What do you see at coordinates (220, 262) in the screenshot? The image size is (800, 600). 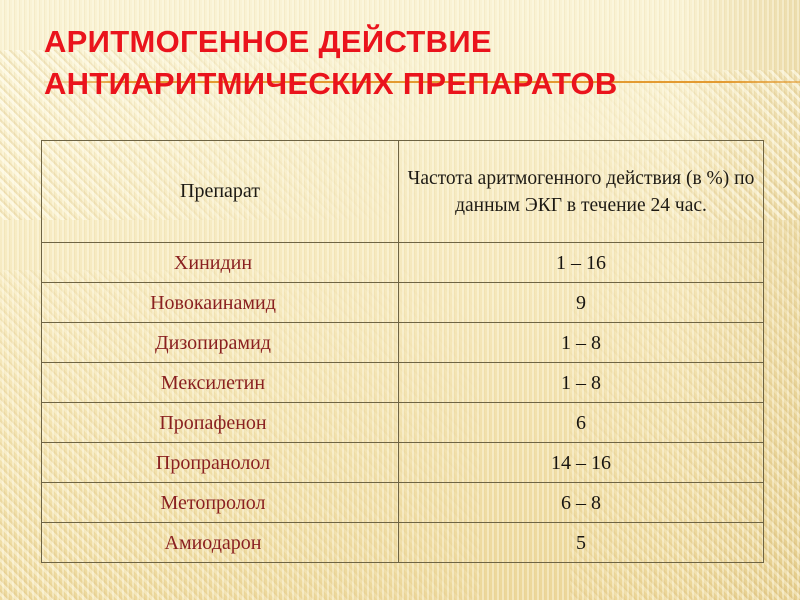 I see `cell-drug-name: Хинидин` at bounding box center [220, 262].